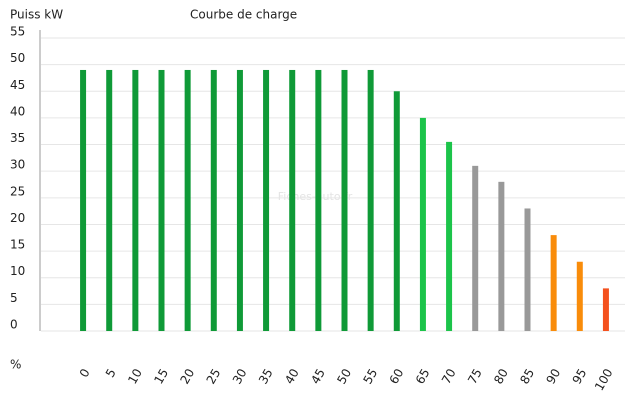 The height and width of the screenshot is (400, 640). I want to click on x-tick-label: 90, so click(554, 376).